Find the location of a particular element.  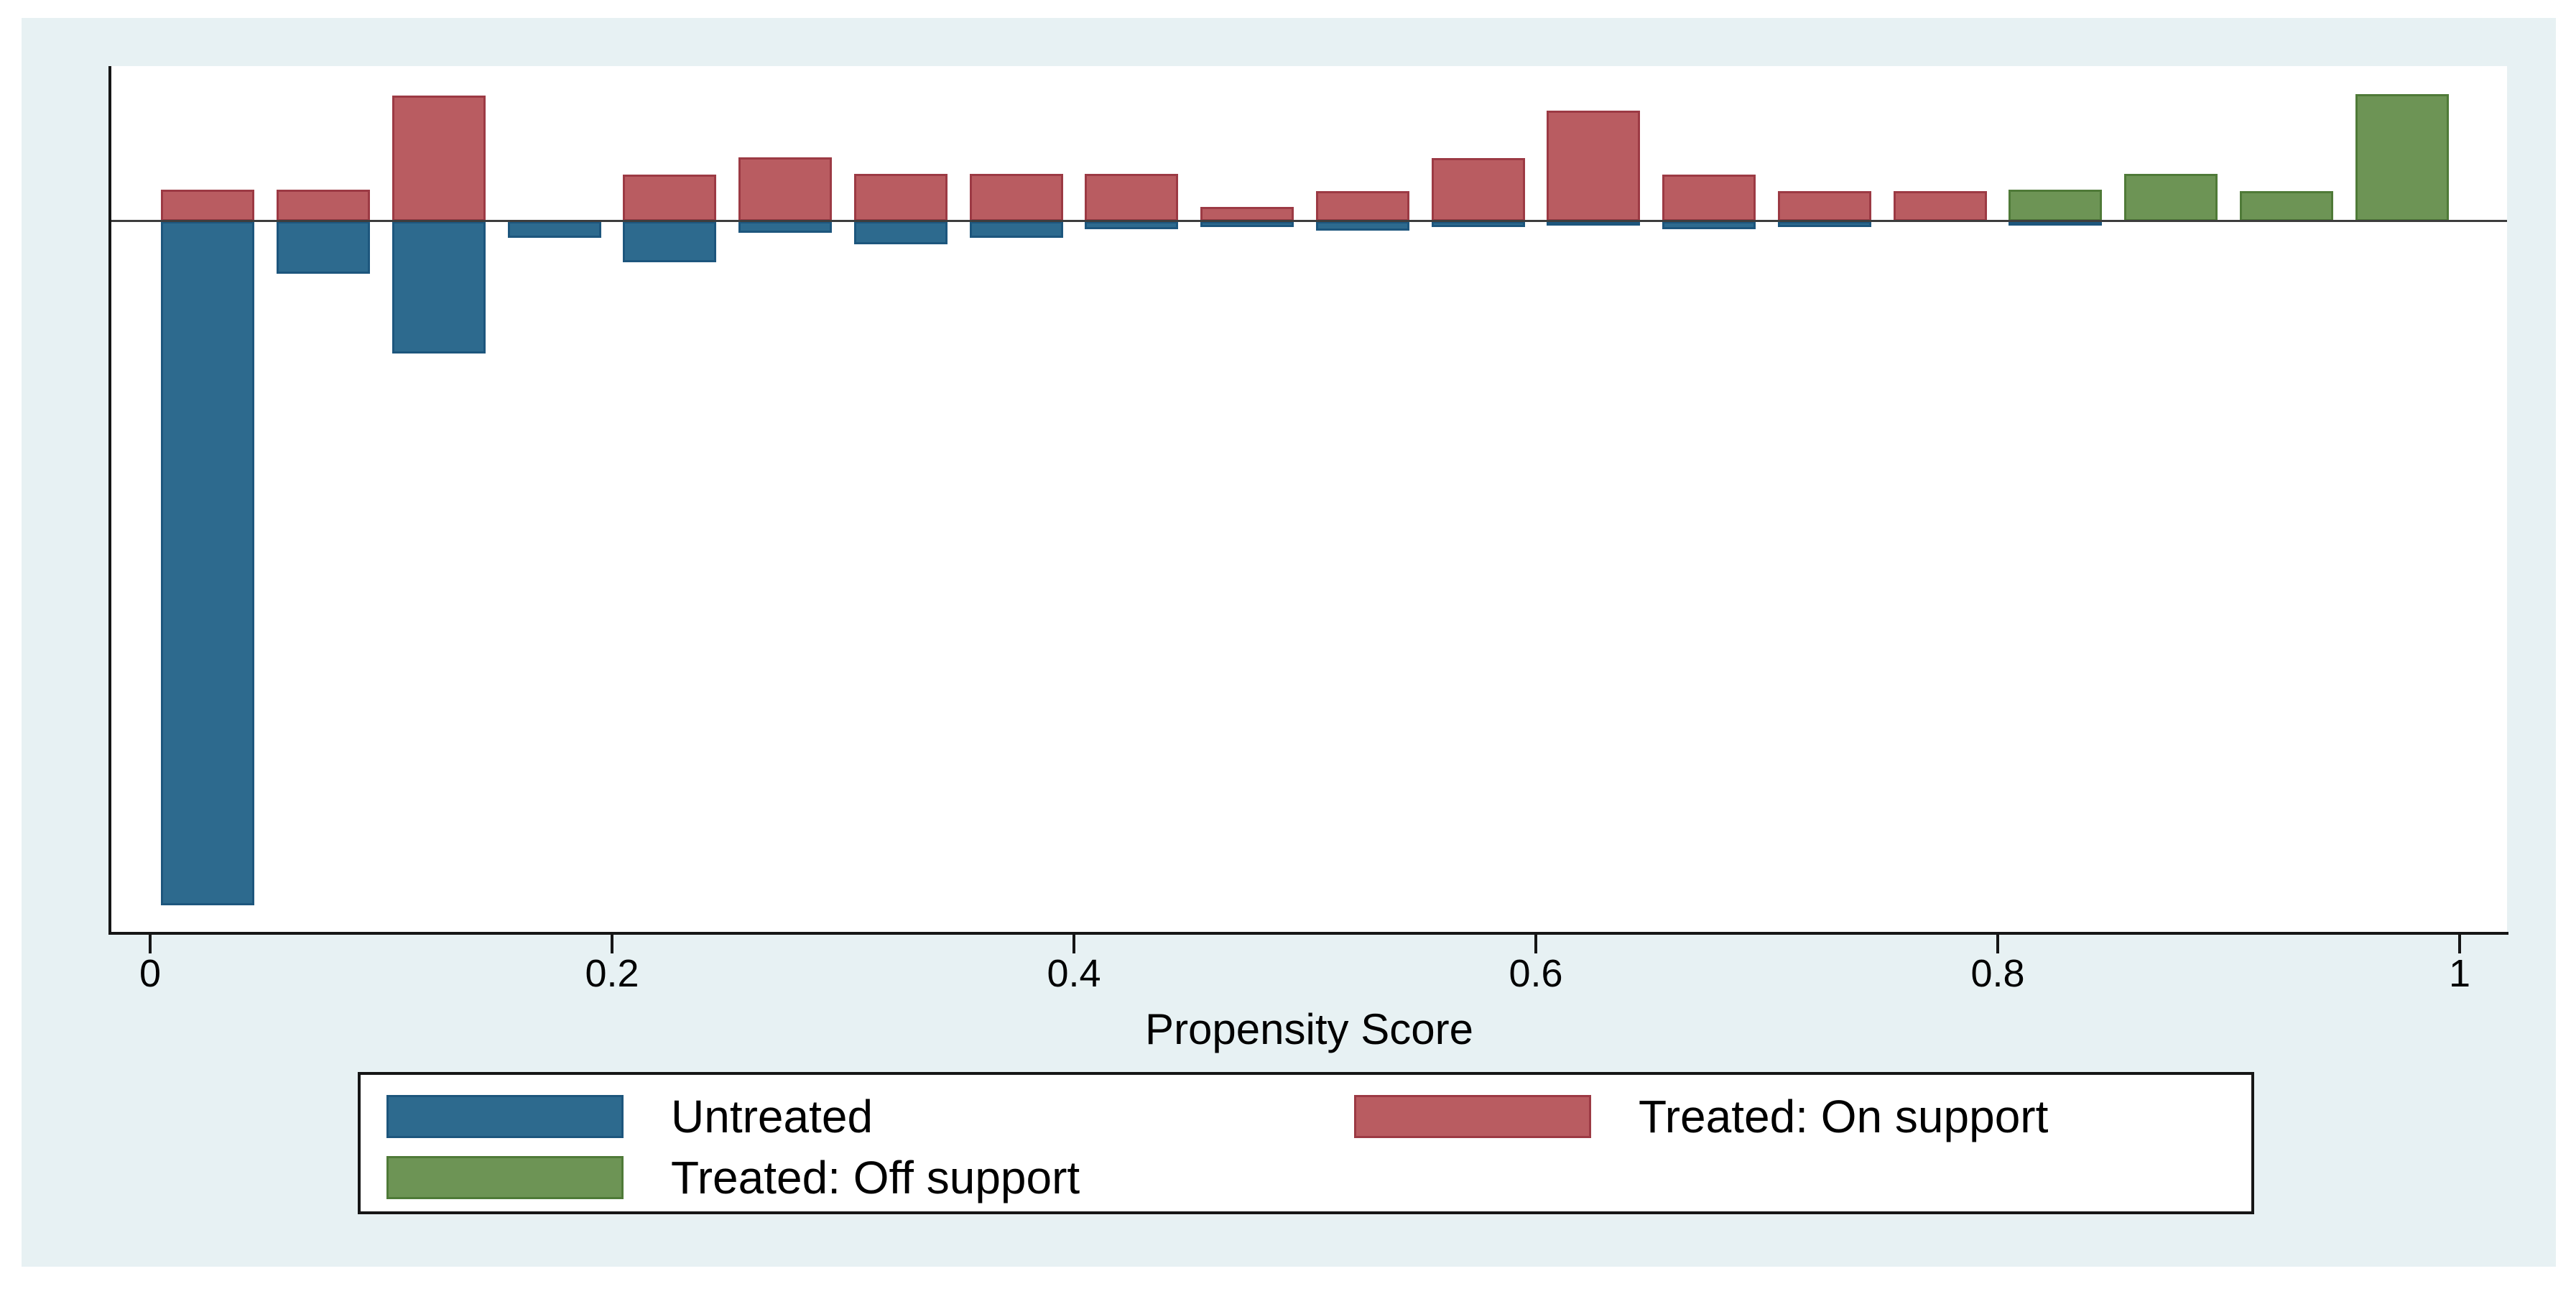

legend-swatch-treated-off-support is located at coordinates (505, 1177).